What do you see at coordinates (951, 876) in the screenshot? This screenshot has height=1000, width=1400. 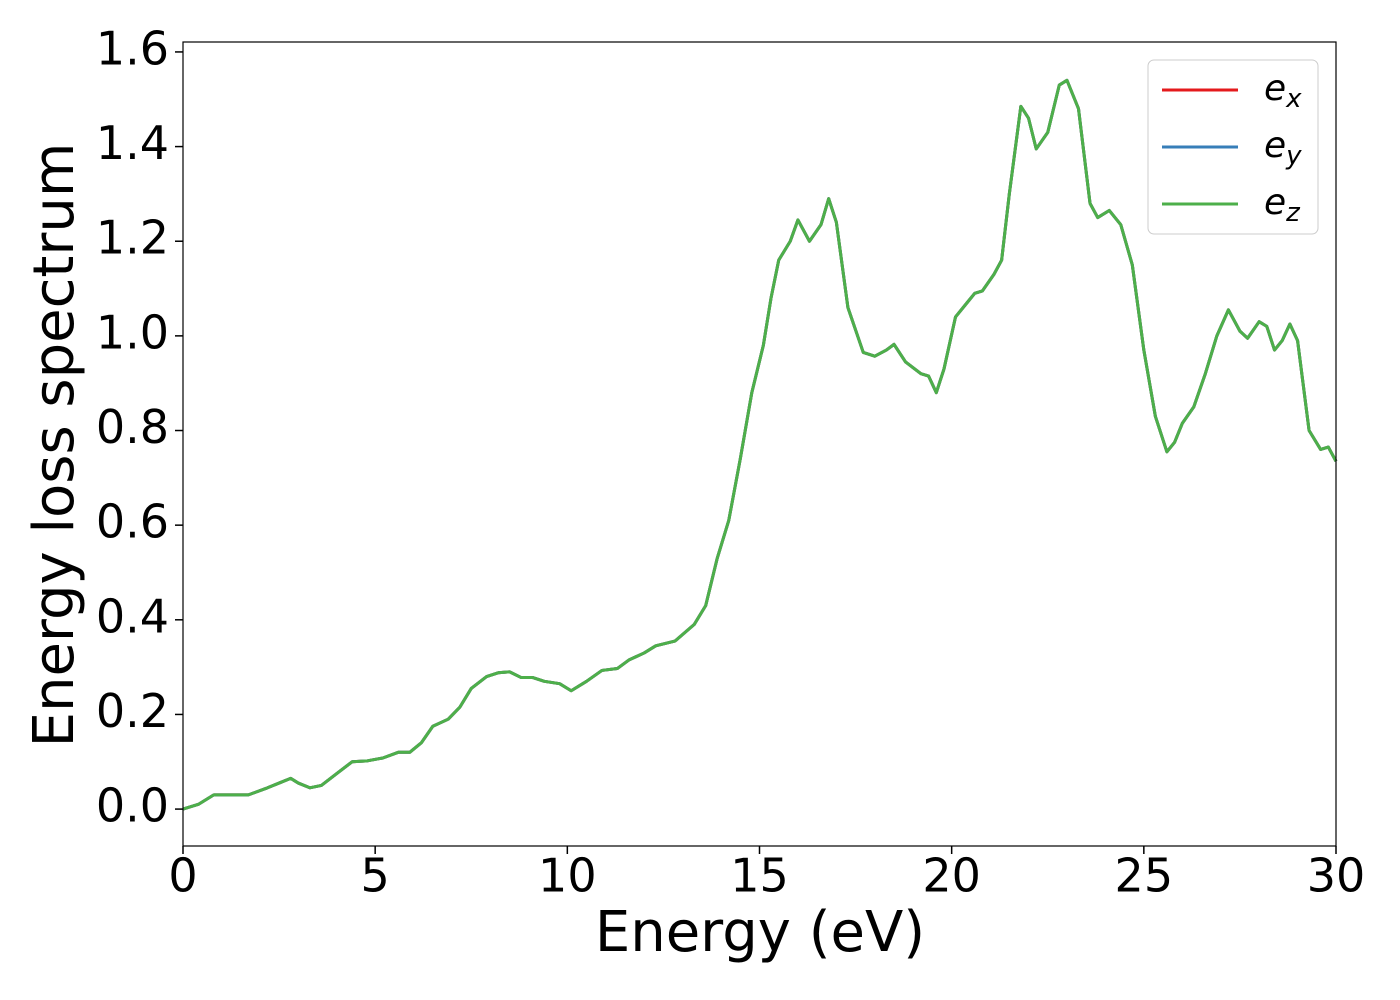 I see `x-tick-label: 20` at bounding box center [951, 876].